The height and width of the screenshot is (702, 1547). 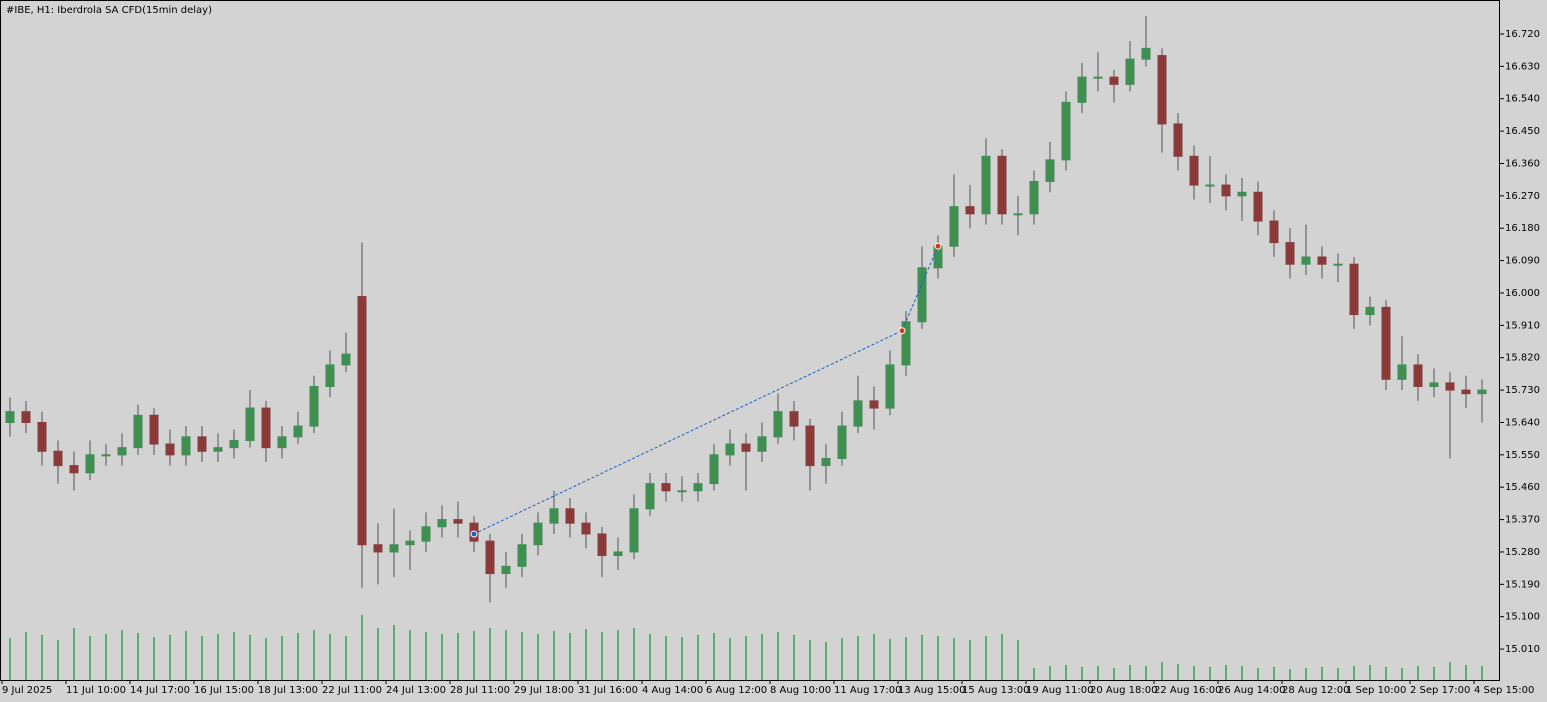 I want to click on y-tick-label: 16.360, so click(x=1522, y=163).